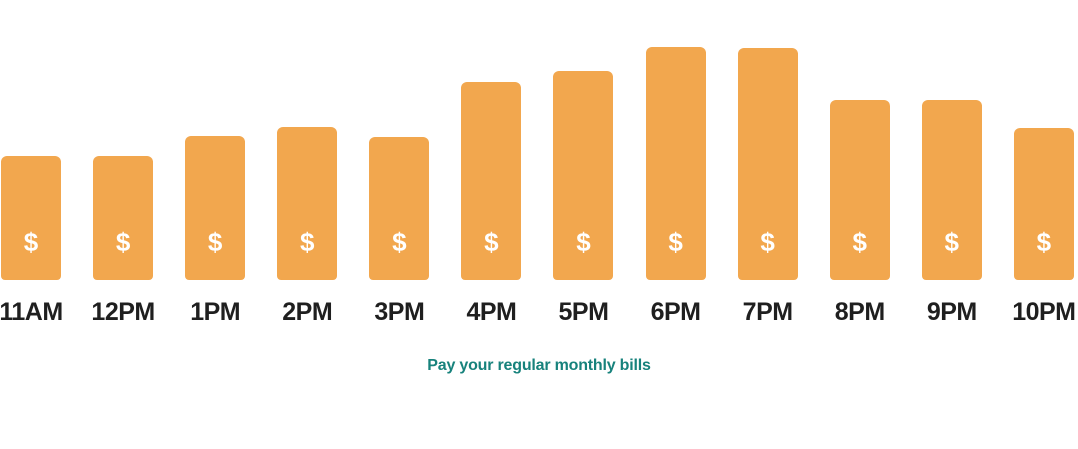 Image resolution: width=1078 pixels, height=449 pixels. Describe the element at coordinates (307, 312) in the screenshot. I see `x-axis-label-2pm: 2PM` at that location.